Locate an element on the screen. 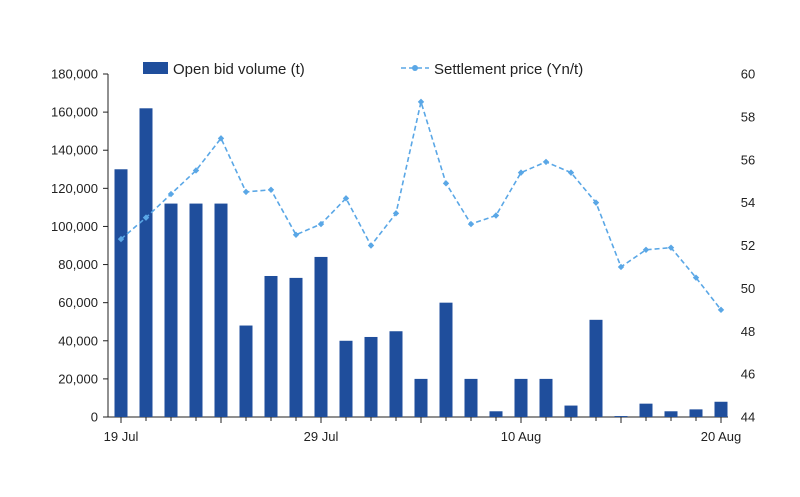 This screenshot has width=800, height=497. left-y-tick-label: 40,000 is located at coordinates (78, 340).